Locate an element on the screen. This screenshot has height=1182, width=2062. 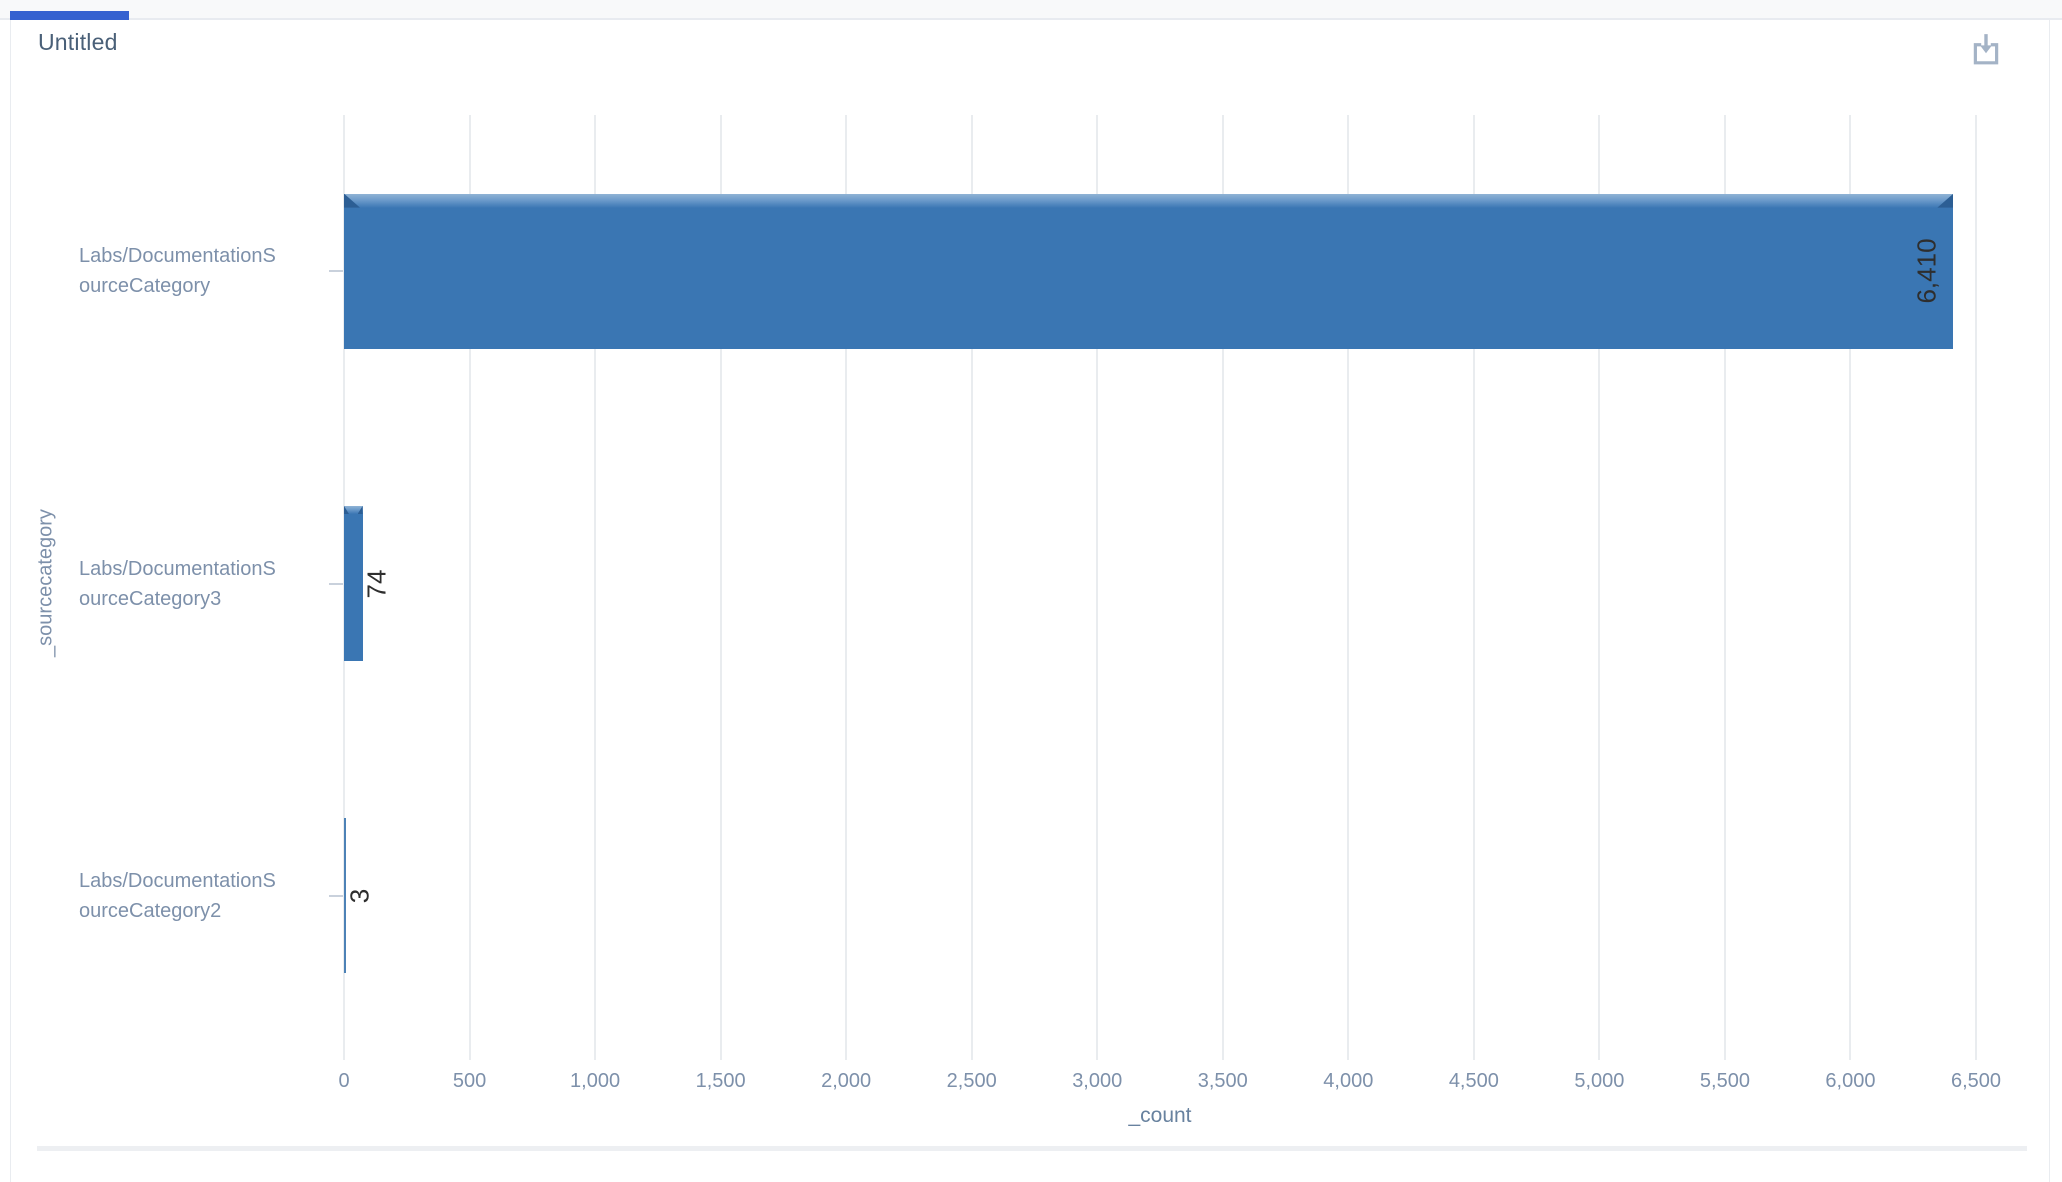
bar-value-label: 3 is located at coordinates (359, 896).